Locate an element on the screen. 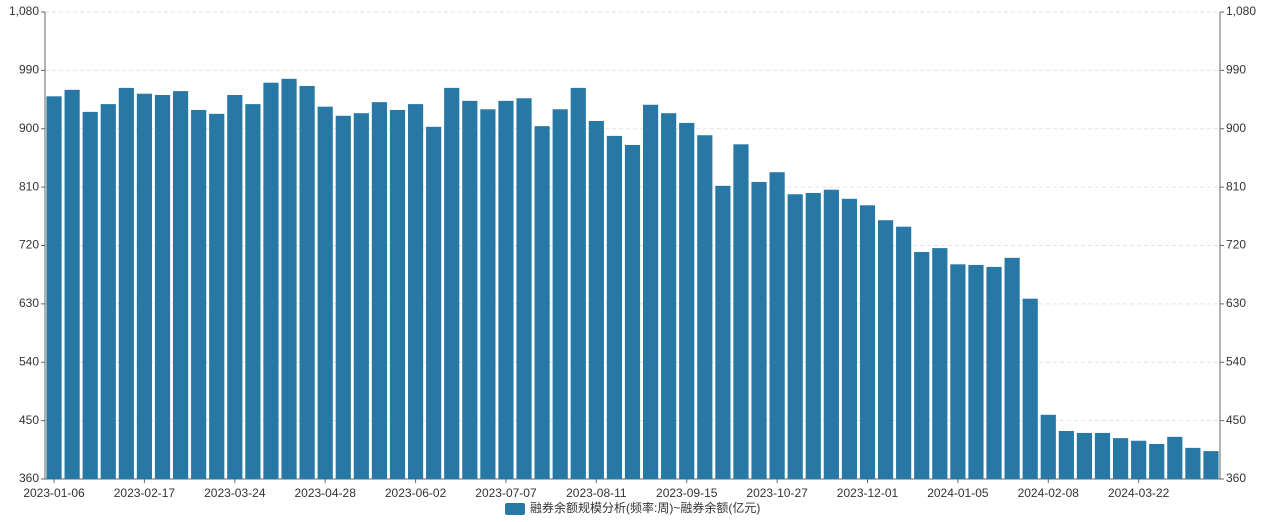 This screenshot has height=522, width=1267. y2-tick-label: 360 is located at coordinates (1236, 478).